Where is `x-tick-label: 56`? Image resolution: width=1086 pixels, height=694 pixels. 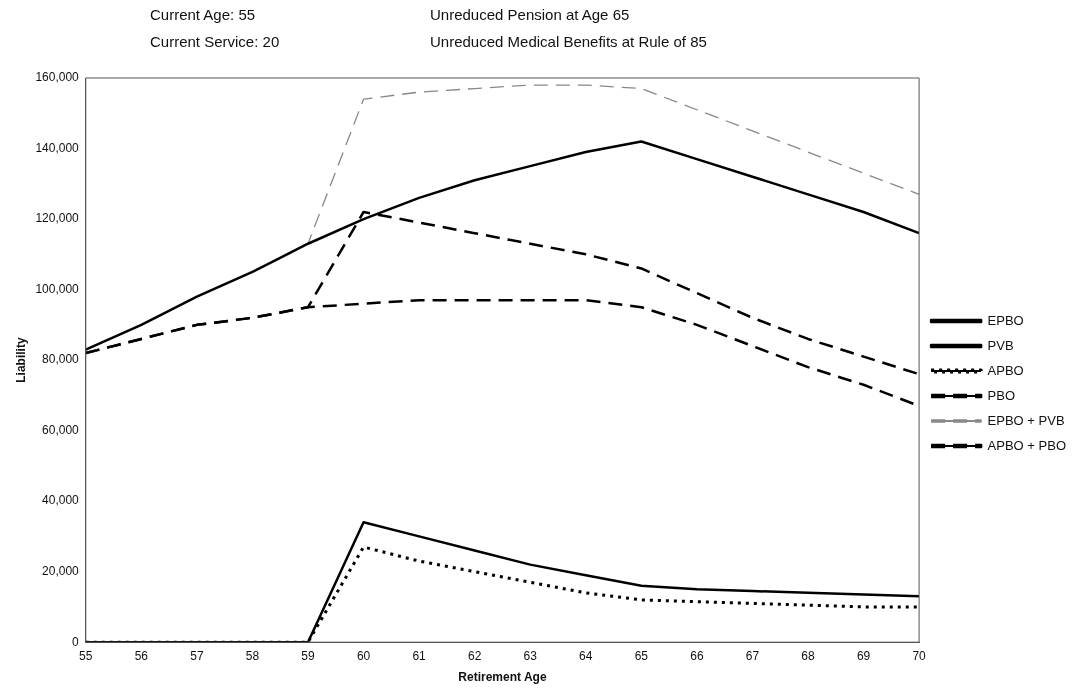 x-tick-label: 56 is located at coordinates (141, 655).